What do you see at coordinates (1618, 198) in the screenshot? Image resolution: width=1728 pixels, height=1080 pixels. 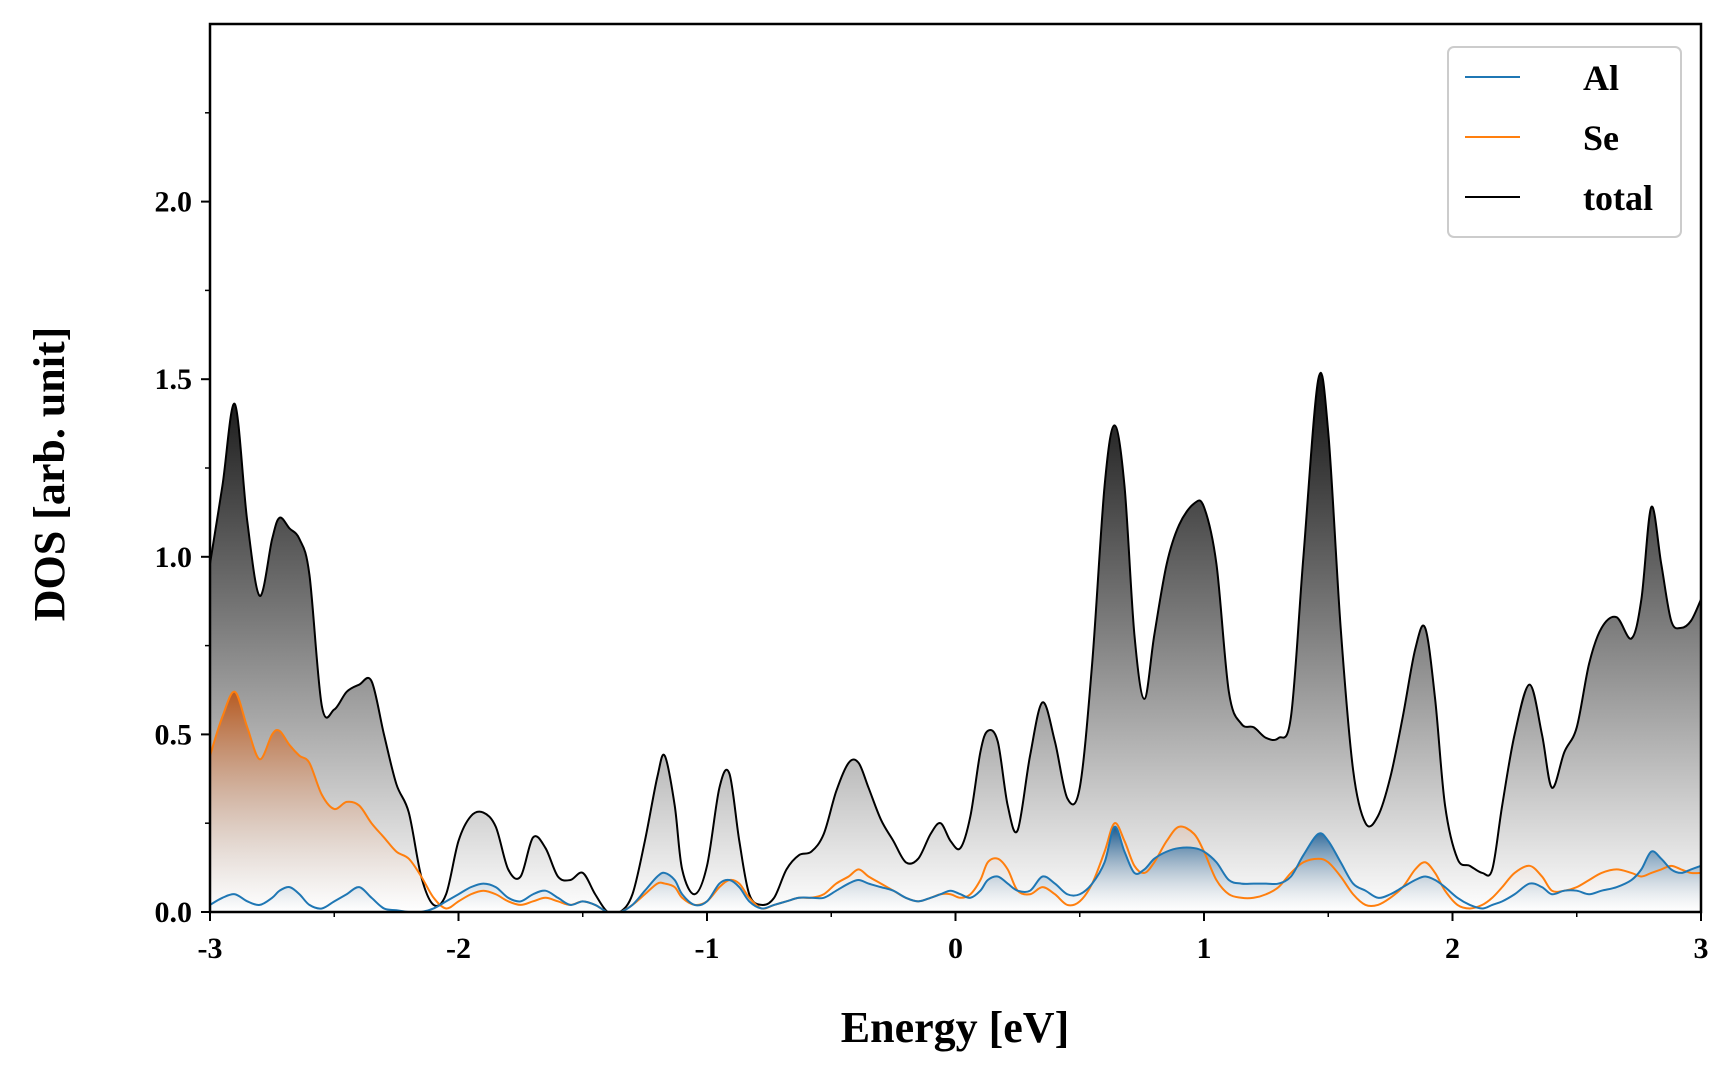 I see `legend-label-total: total` at bounding box center [1618, 198].